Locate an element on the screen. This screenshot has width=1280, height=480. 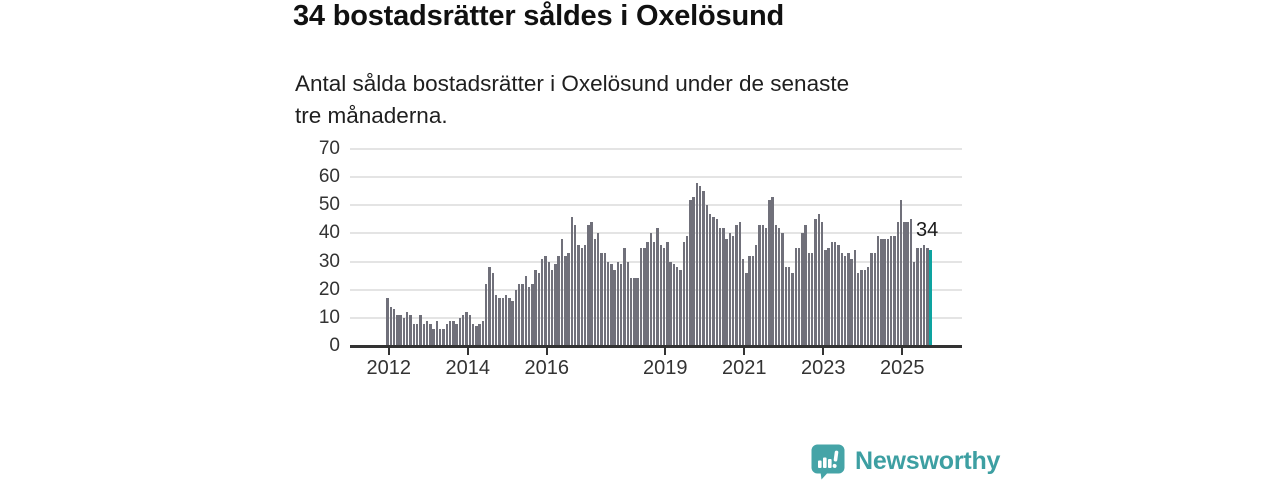
y-axis-tick-label: 30 is located at coordinates (329, 261).